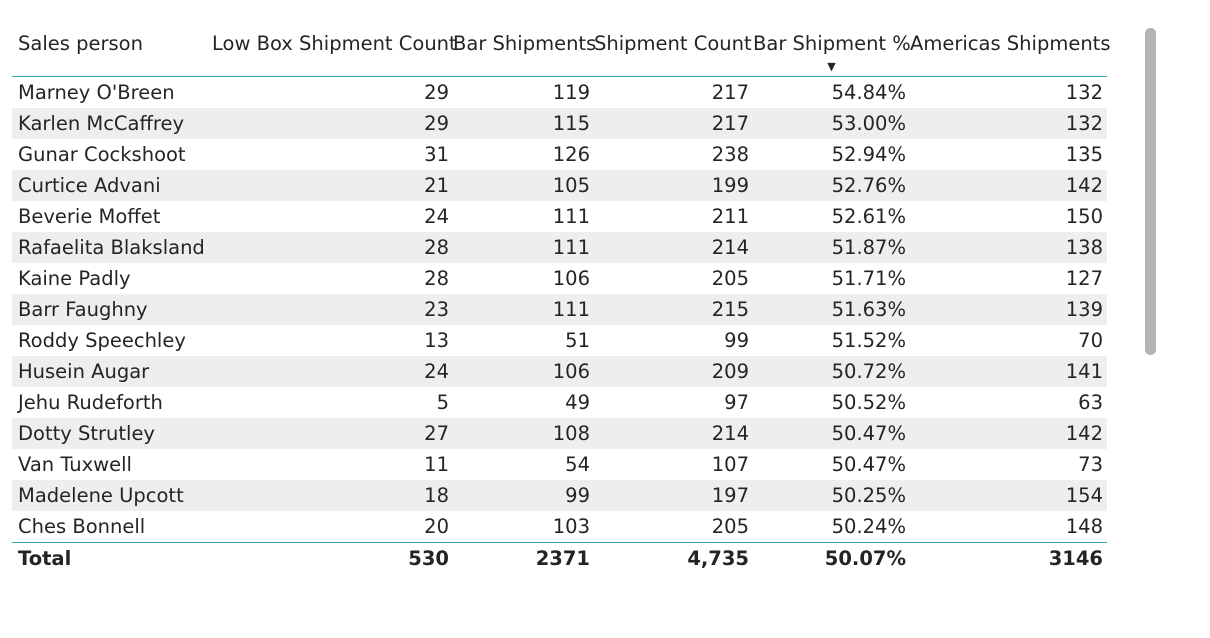 This screenshot has height=638, width=1210. Describe the element at coordinates (1008, 185) in the screenshot. I see `americas-shipments-cell: 142` at that location.